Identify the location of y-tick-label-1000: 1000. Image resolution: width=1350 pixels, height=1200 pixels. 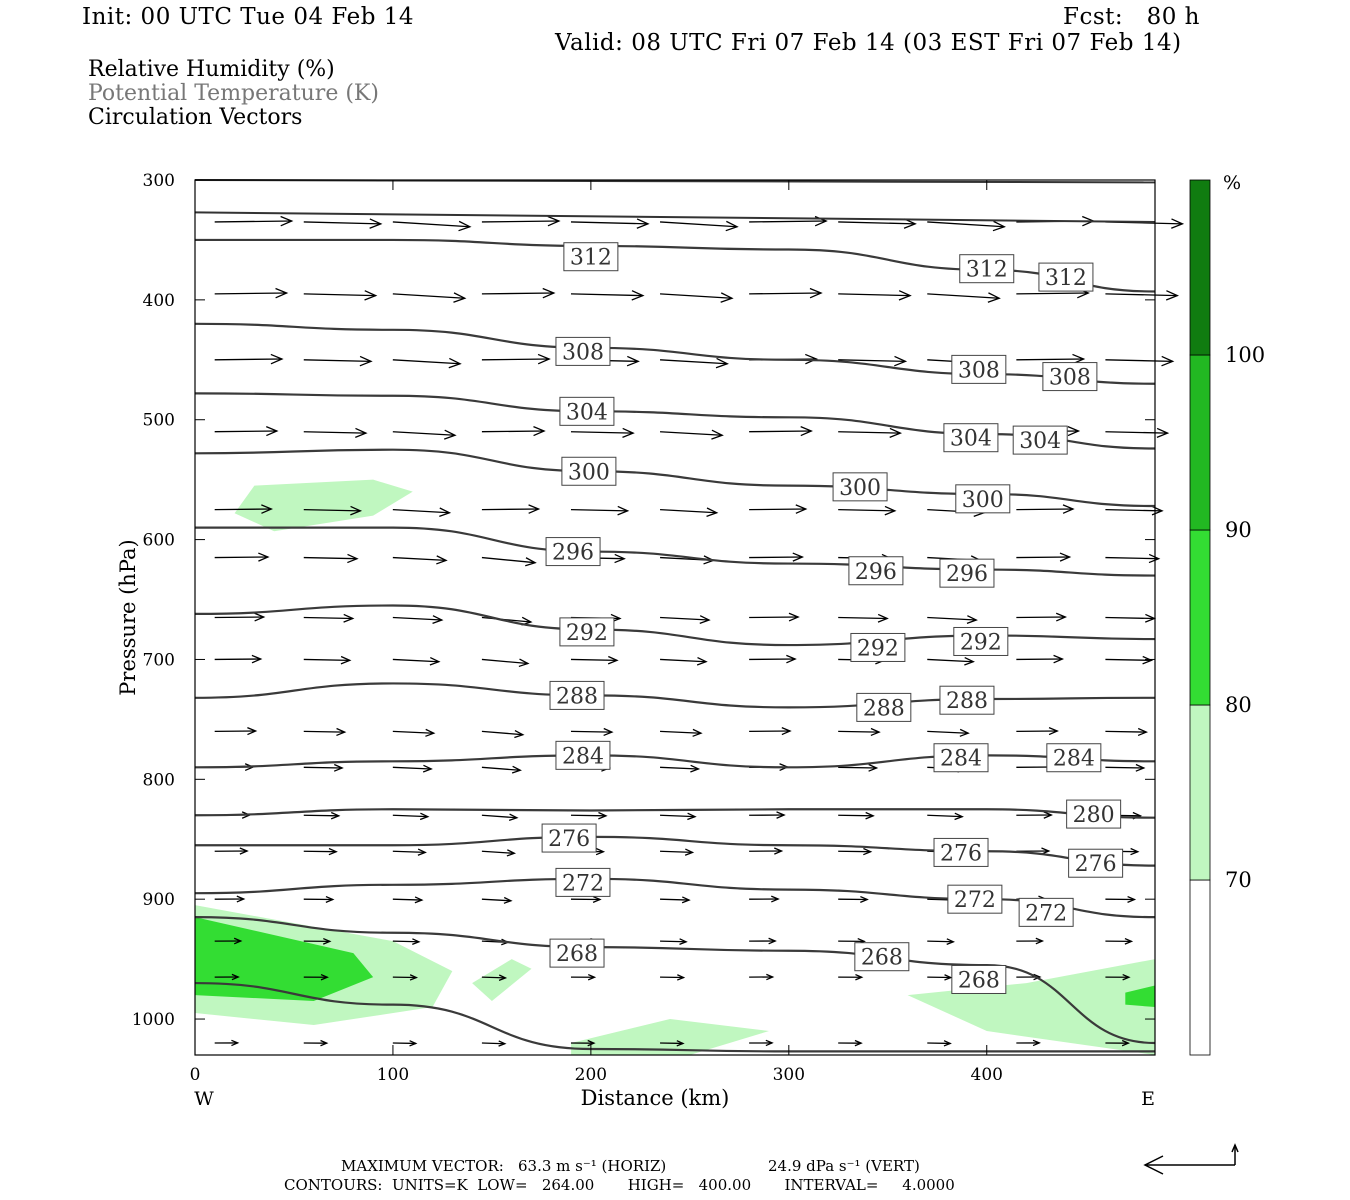
(153, 1020).